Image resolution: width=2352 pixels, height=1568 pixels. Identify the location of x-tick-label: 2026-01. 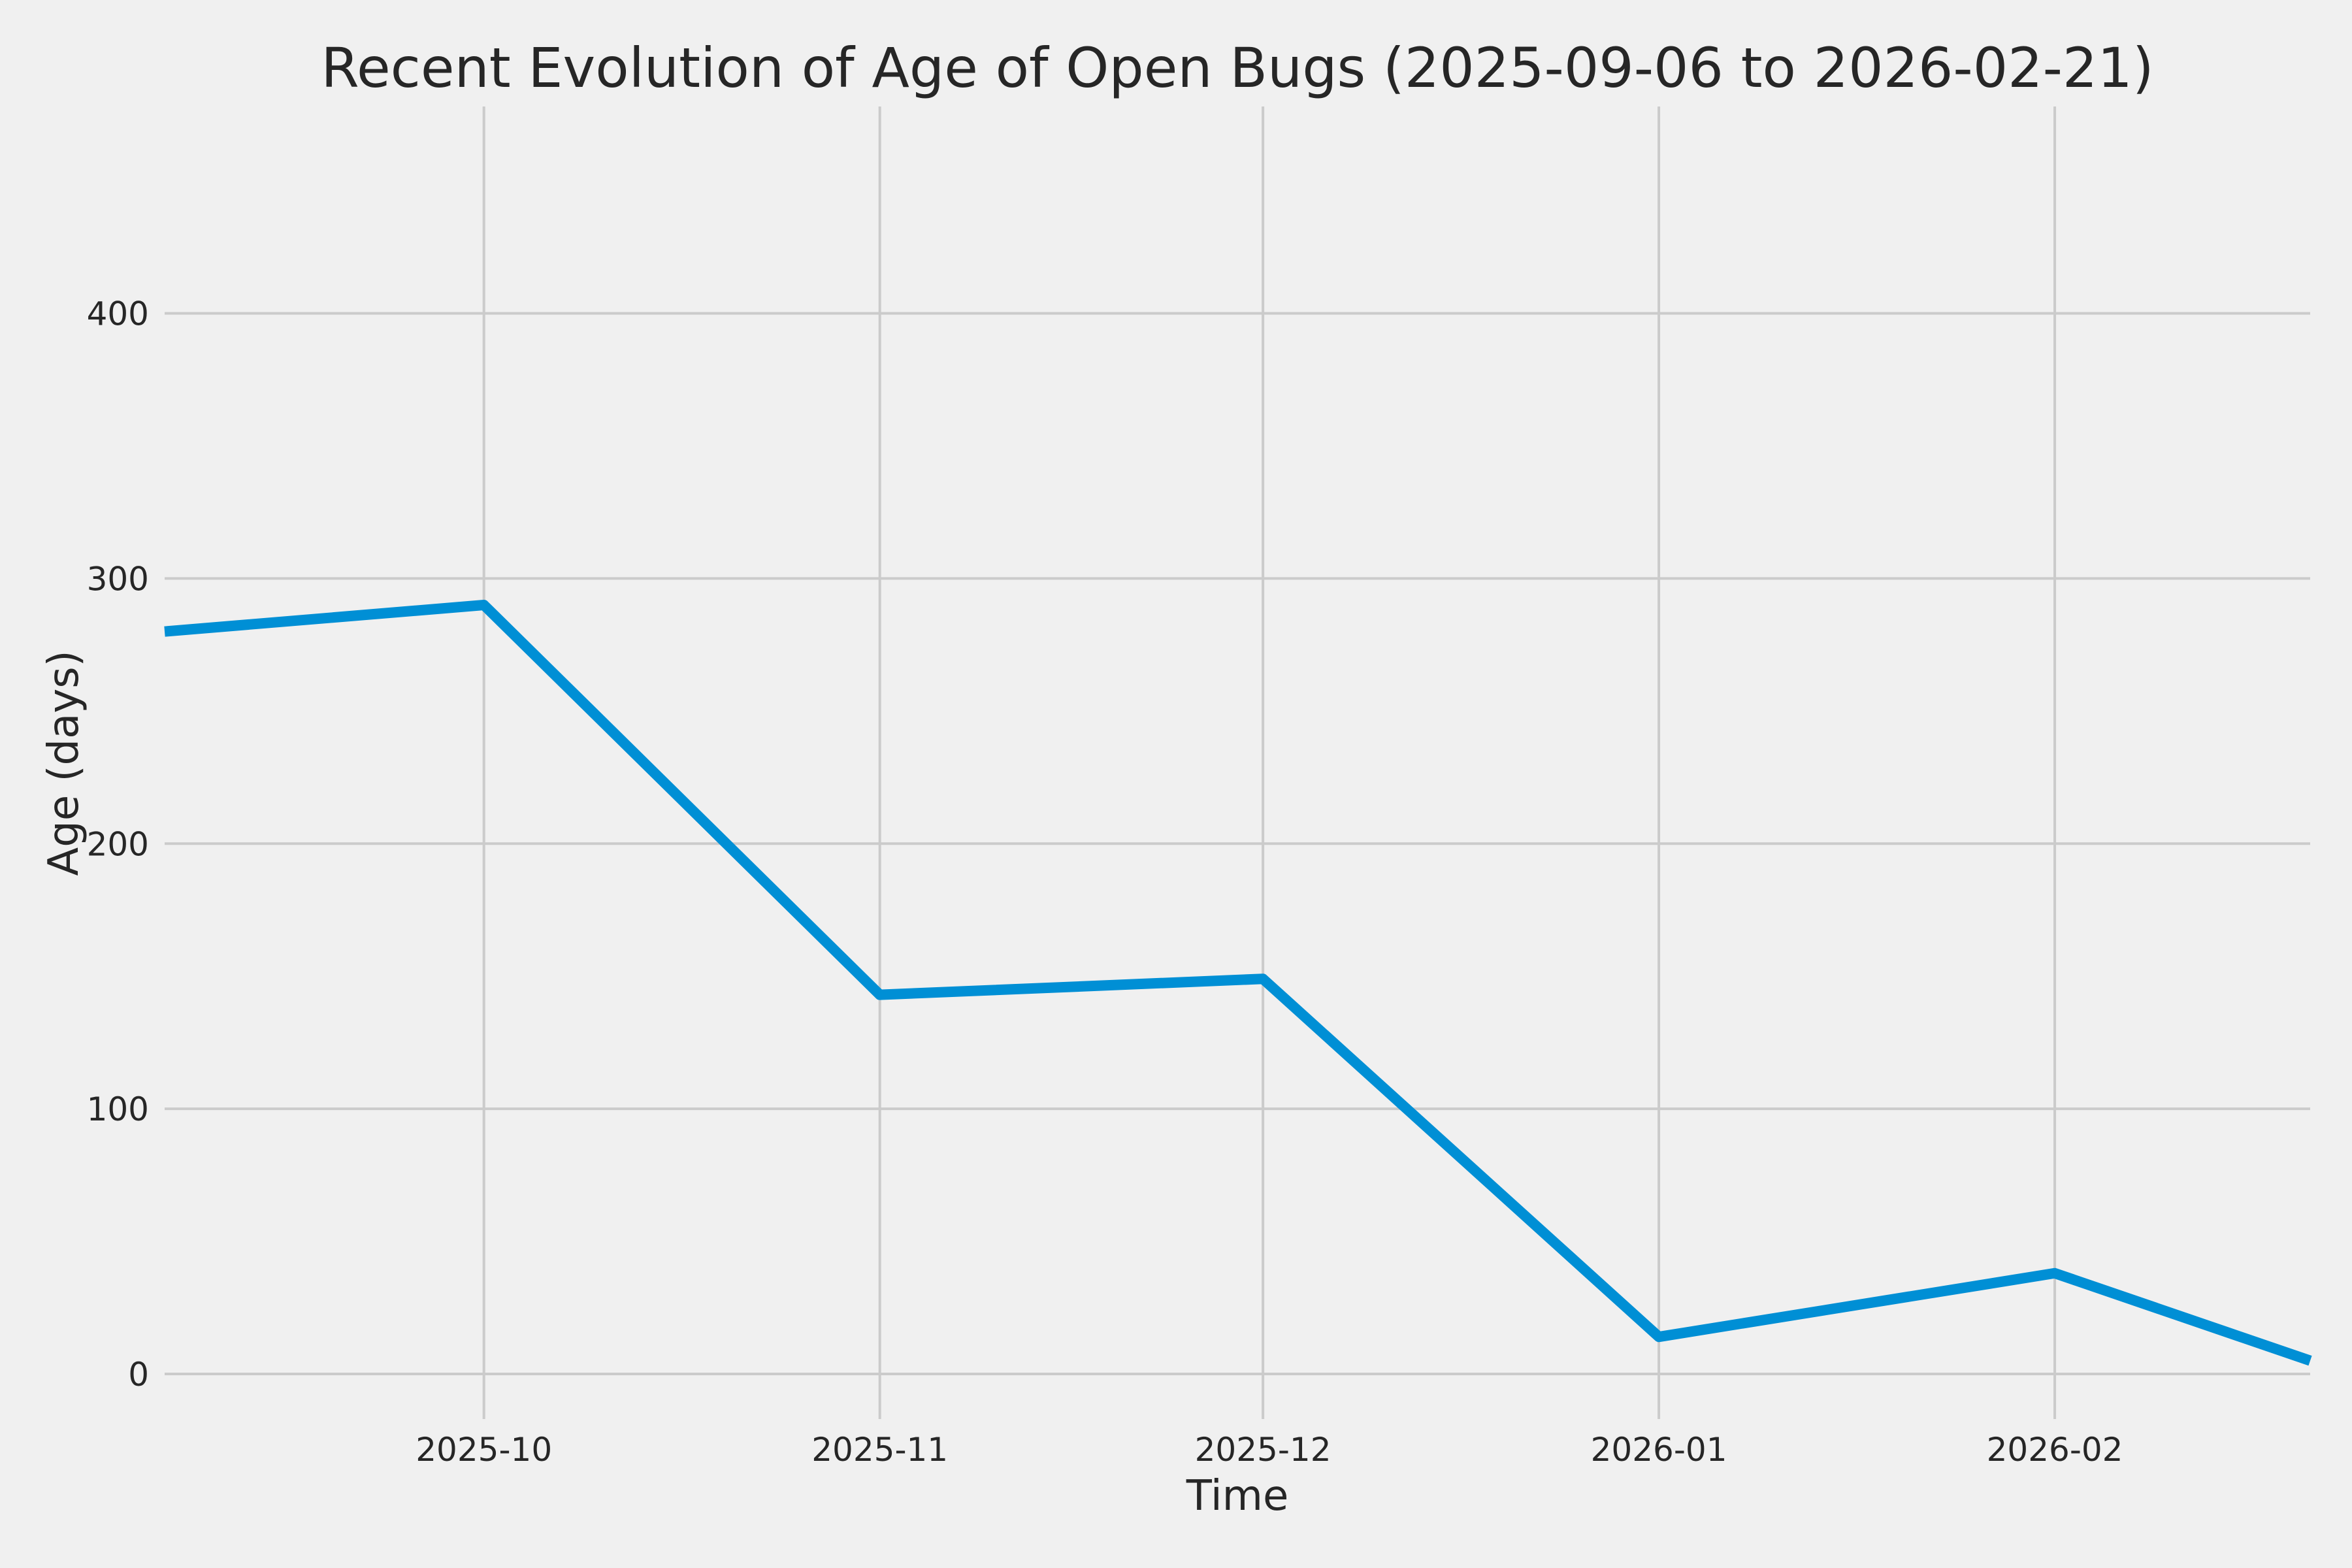
(1659, 1450).